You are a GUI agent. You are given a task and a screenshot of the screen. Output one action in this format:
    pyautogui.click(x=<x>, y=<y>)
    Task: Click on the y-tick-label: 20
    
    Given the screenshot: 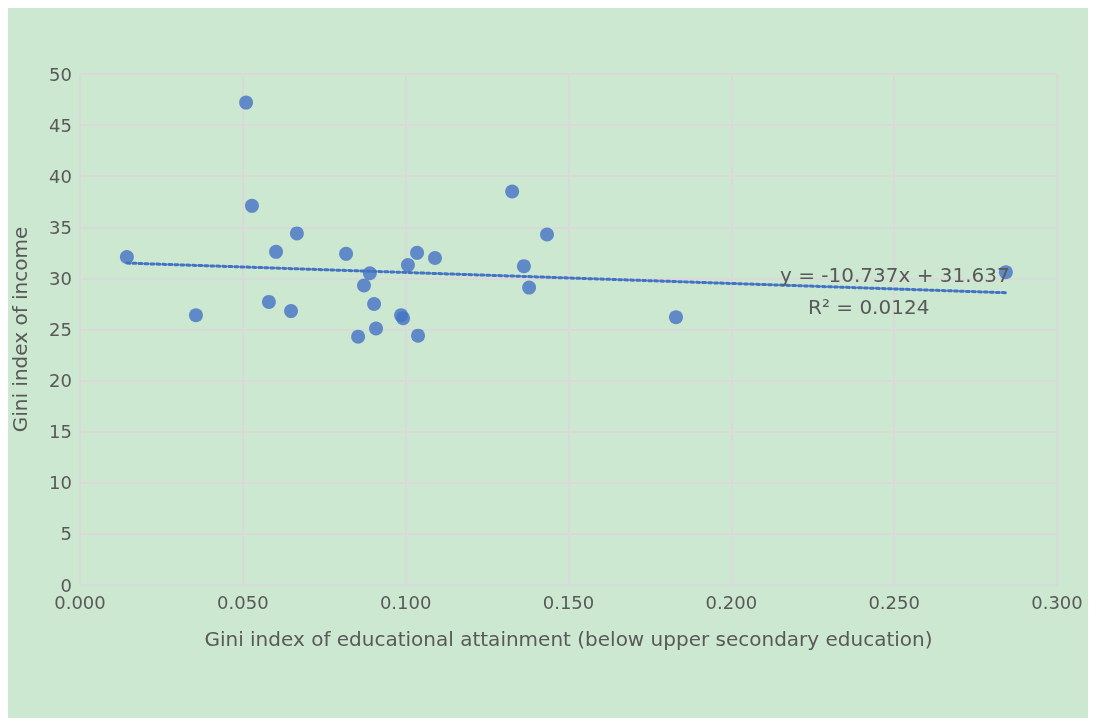 What is the action you would take?
    pyautogui.click(x=60, y=381)
    